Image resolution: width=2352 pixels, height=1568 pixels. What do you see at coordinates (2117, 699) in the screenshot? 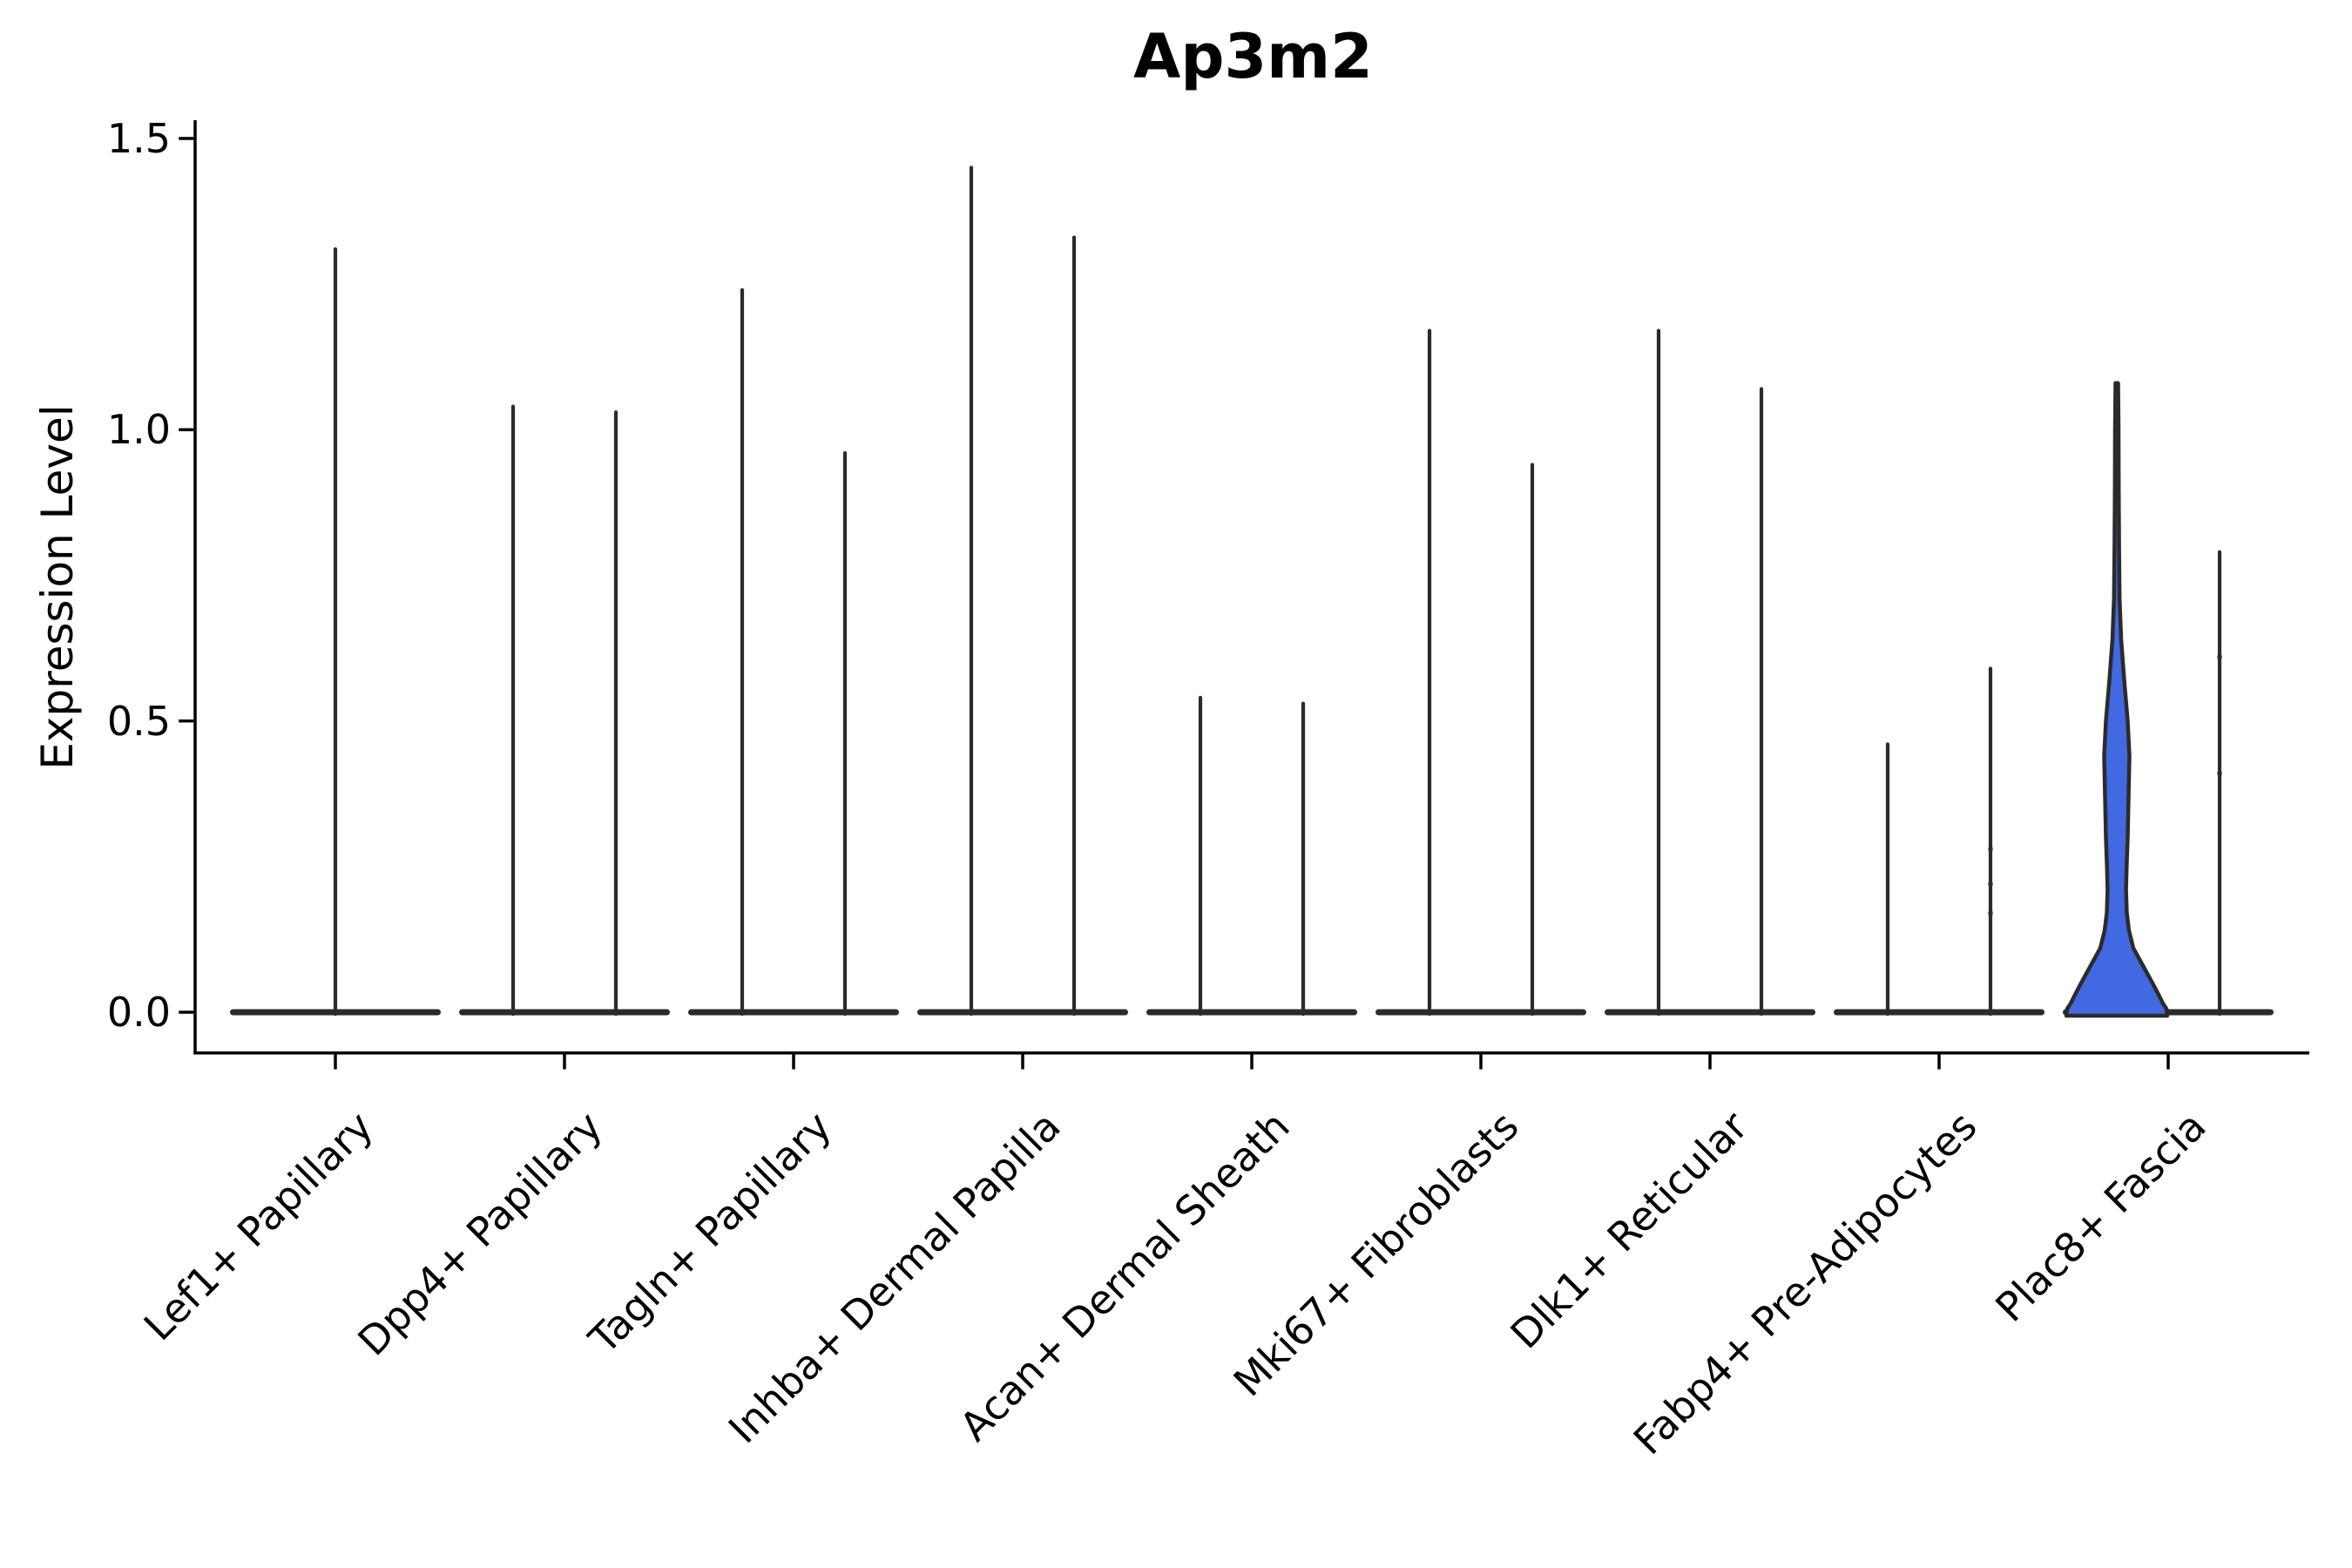
I see `highlighted-violin` at bounding box center [2117, 699].